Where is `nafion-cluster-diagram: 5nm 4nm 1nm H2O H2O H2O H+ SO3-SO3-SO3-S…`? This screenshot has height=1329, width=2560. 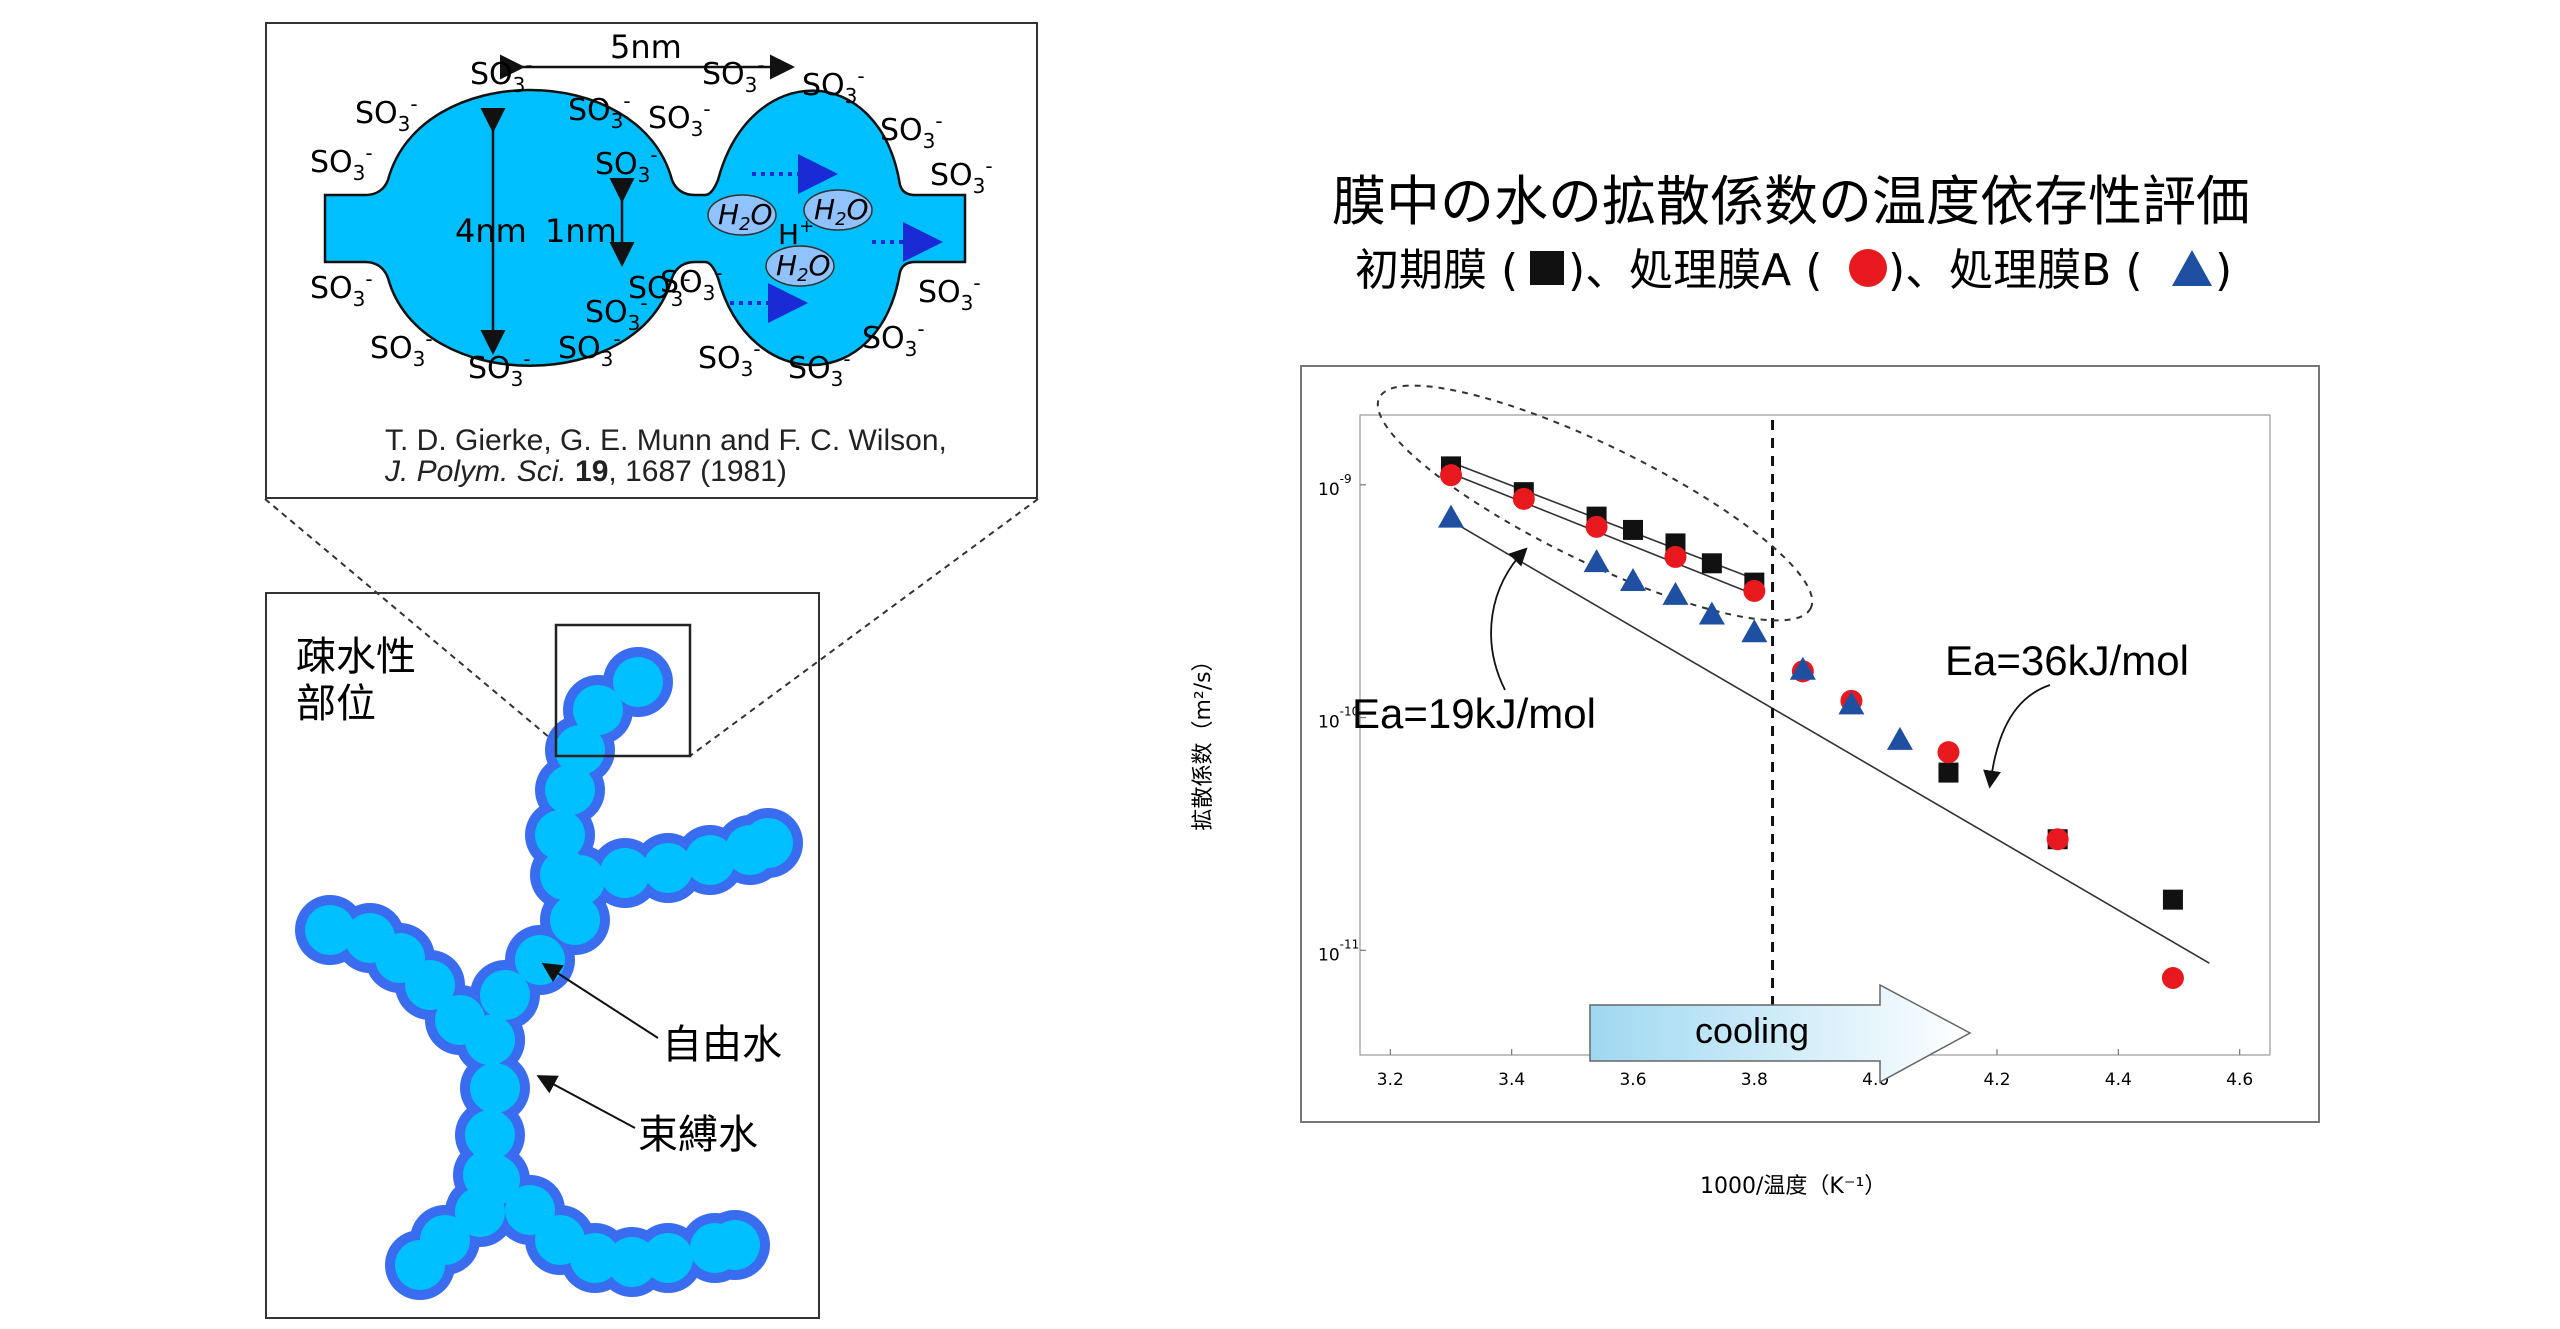
nafion-cluster-diagram: 5nm 4nm 1nm H2O H2O H2O H+ SO3-SO3-SO3-S… is located at coordinates (651, 258).